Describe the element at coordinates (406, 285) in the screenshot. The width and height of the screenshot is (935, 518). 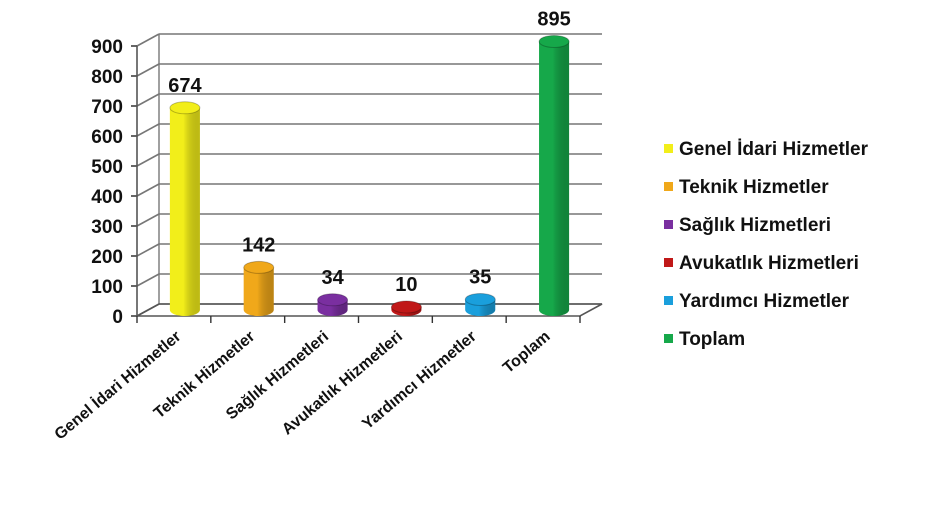
I see `data-label: 10` at that location.